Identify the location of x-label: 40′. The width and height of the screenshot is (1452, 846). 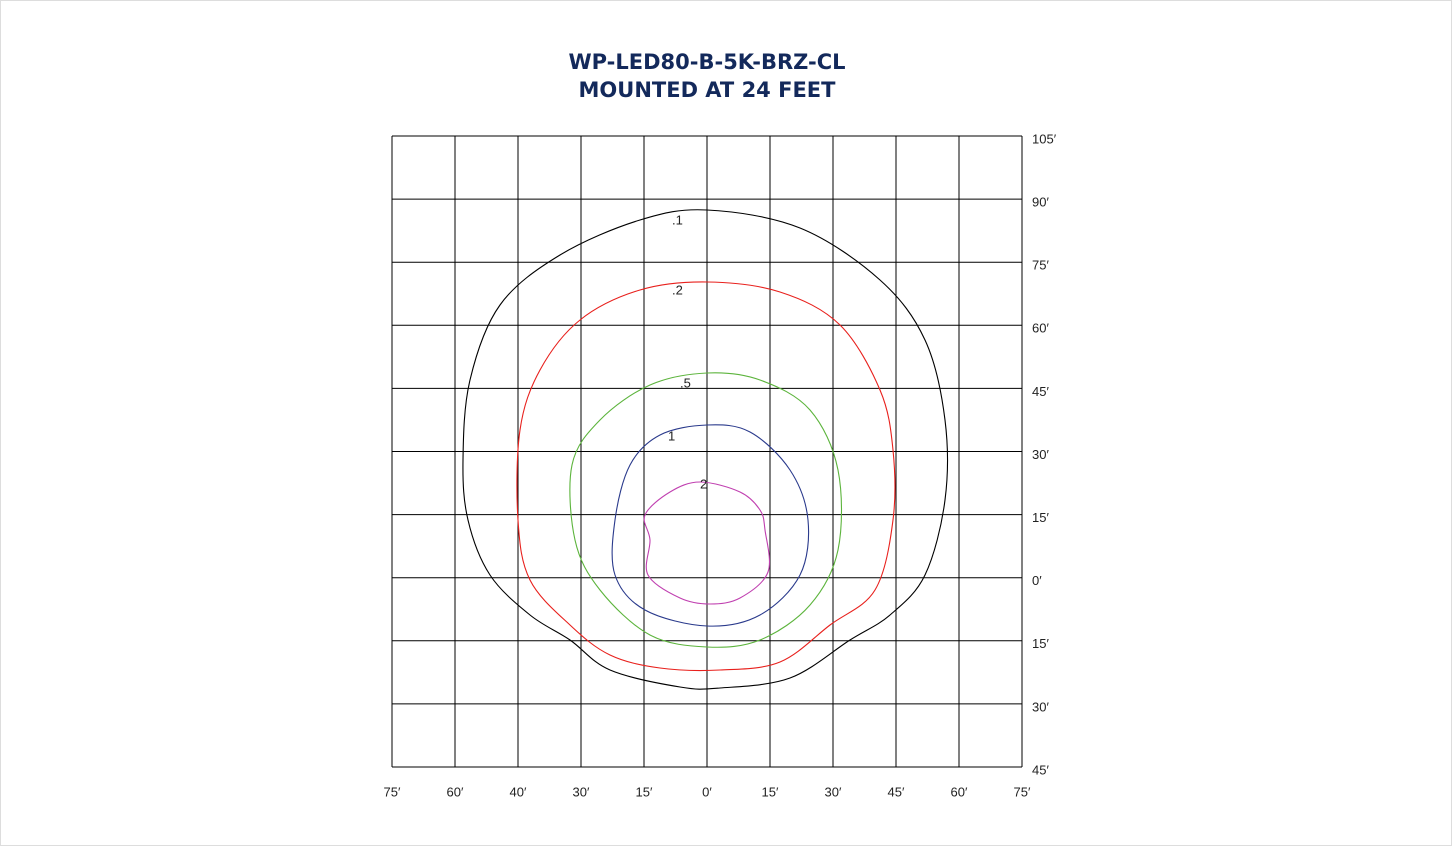
(518, 791).